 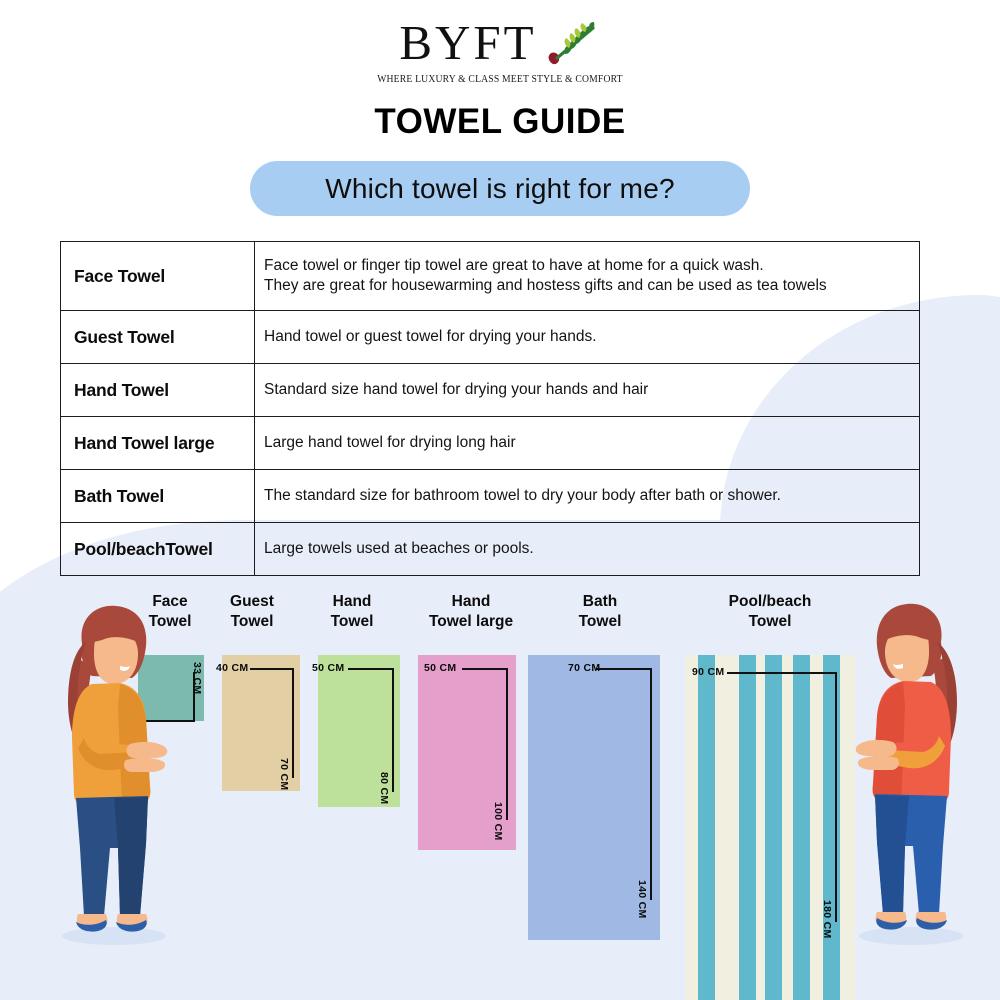 What do you see at coordinates (194, 697) in the screenshot?
I see `dim-rule-face-height` at bounding box center [194, 697].